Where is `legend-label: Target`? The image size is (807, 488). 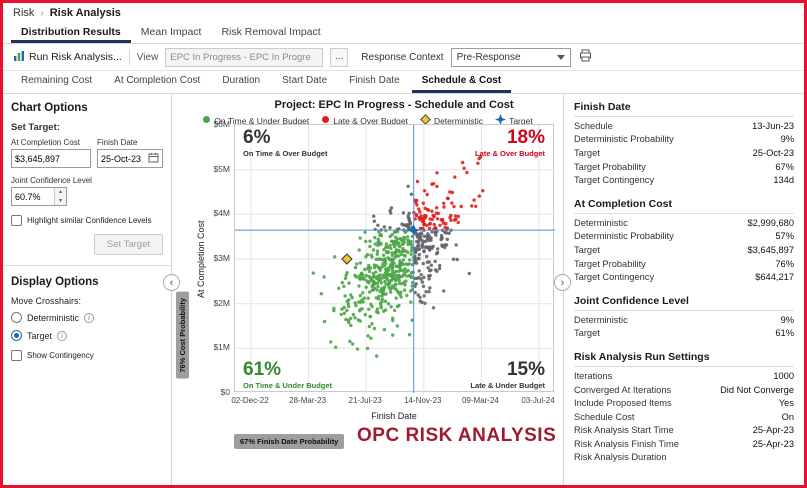
legend-label: Target is located at coordinates (521, 120).